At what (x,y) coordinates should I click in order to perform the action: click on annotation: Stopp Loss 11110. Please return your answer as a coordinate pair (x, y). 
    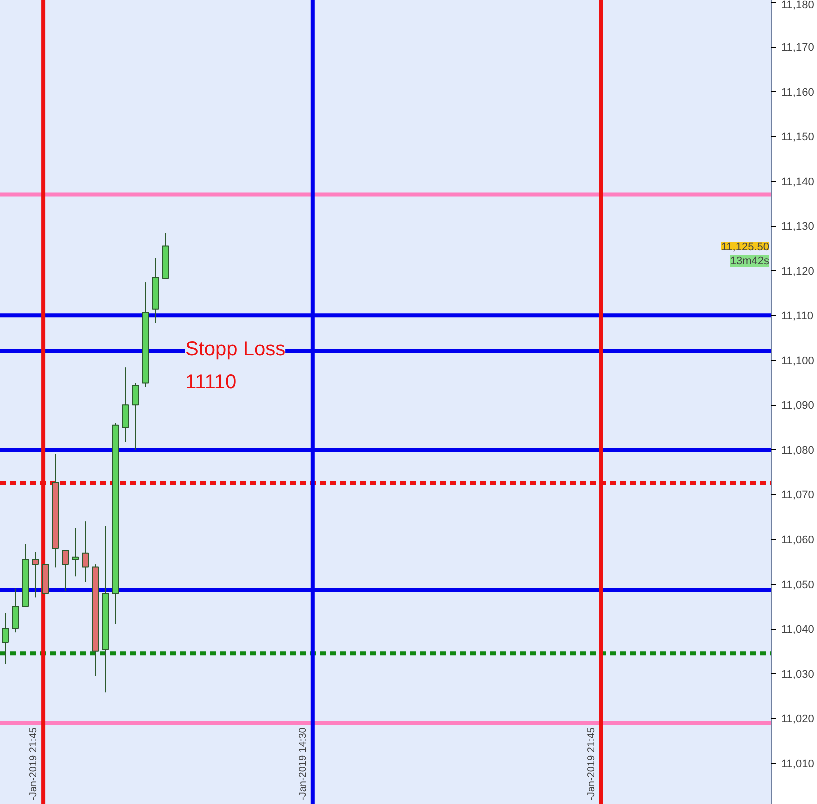
    Looking at the image, I should click on (236, 366).